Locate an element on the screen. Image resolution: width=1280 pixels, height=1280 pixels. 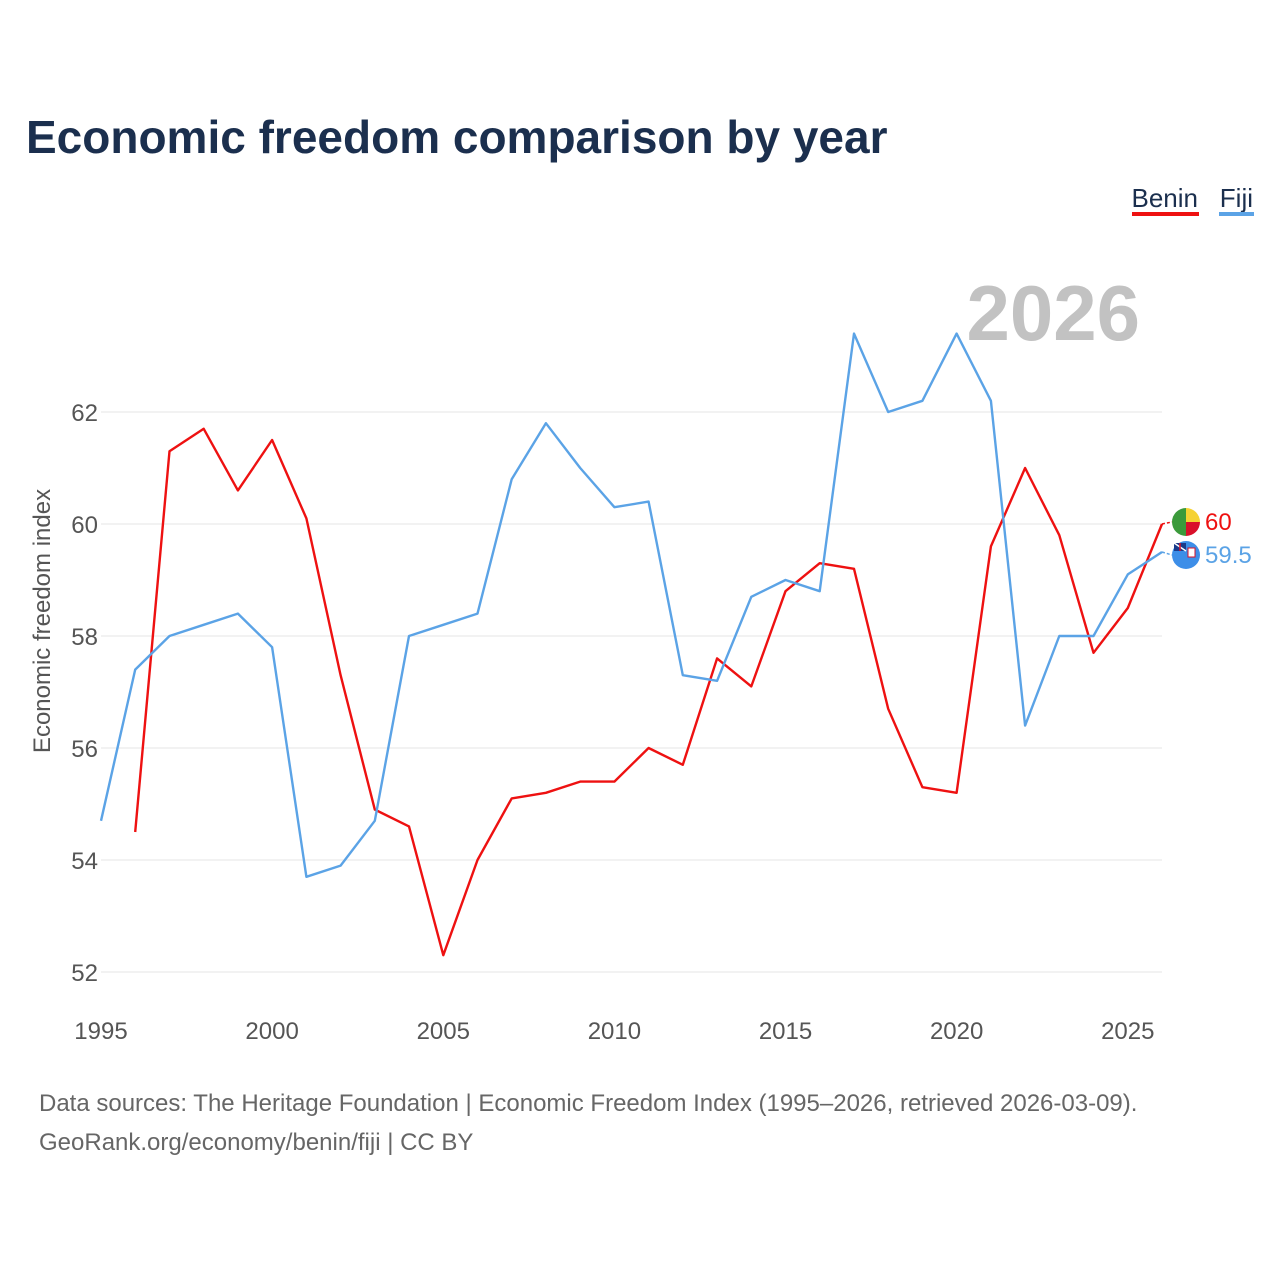
y-tick-label: 52 is located at coordinates (84, 973).